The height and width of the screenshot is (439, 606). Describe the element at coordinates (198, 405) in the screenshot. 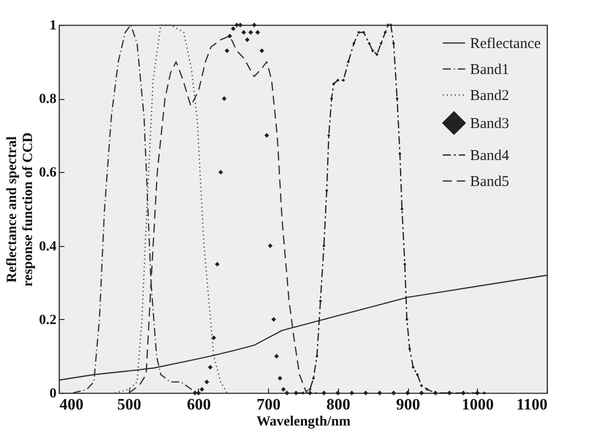

I see `x-tick-label: 600` at that location.